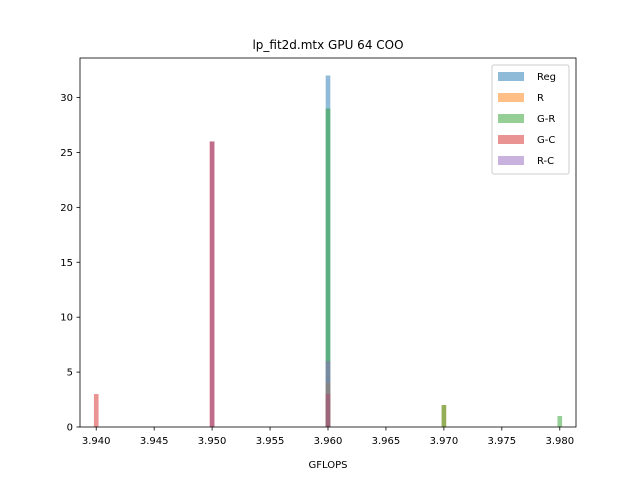 The height and width of the screenshot is (480, 640). I want to click on legend: Reg R G-R G-C R-C, so click(530, 119).